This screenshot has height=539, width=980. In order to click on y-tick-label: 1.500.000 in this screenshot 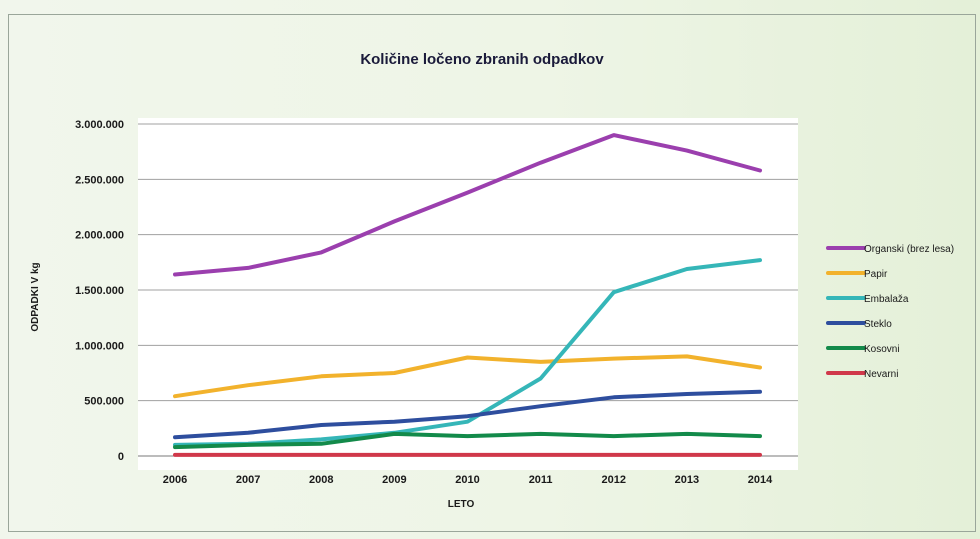, I will do `click(99, 291)`.